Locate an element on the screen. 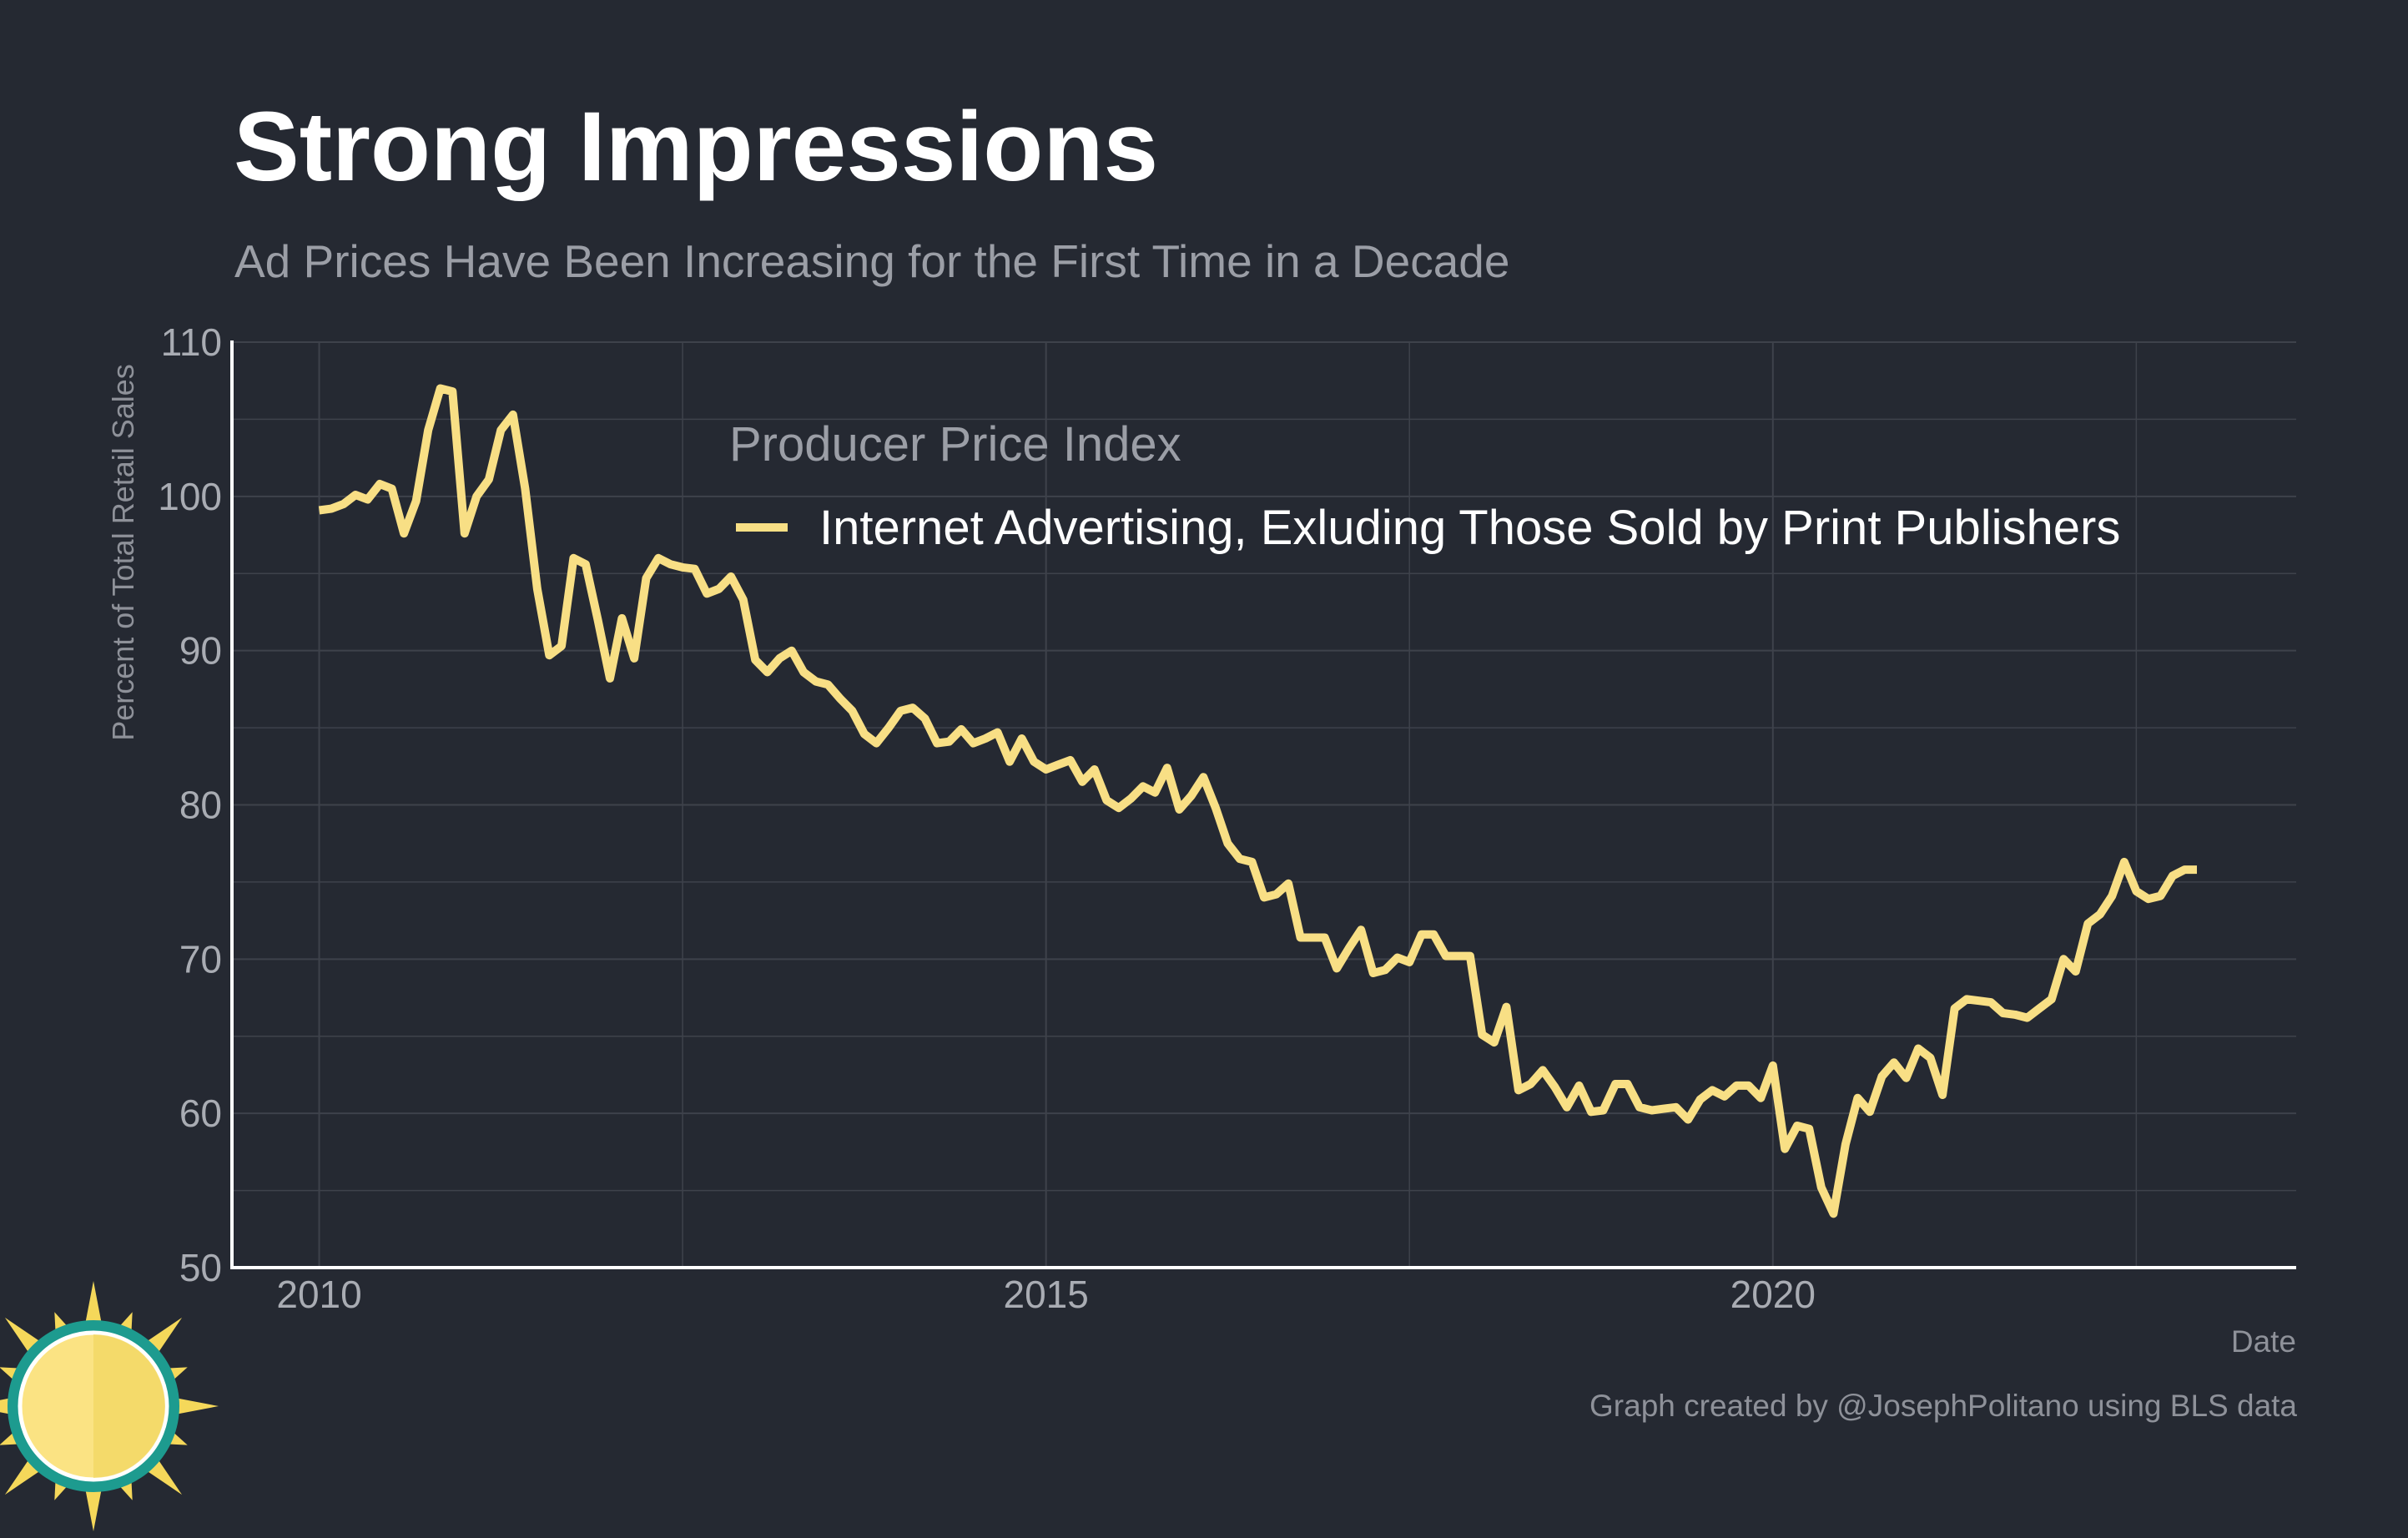  y-tick-label: 90 is located at coordinates (200, 651).